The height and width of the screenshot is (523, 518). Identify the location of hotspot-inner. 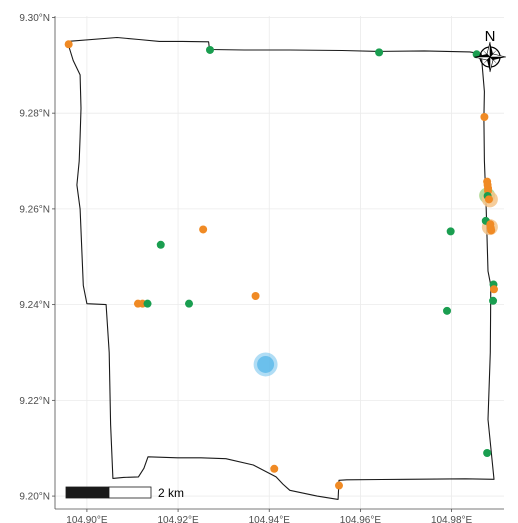
(266, 364).